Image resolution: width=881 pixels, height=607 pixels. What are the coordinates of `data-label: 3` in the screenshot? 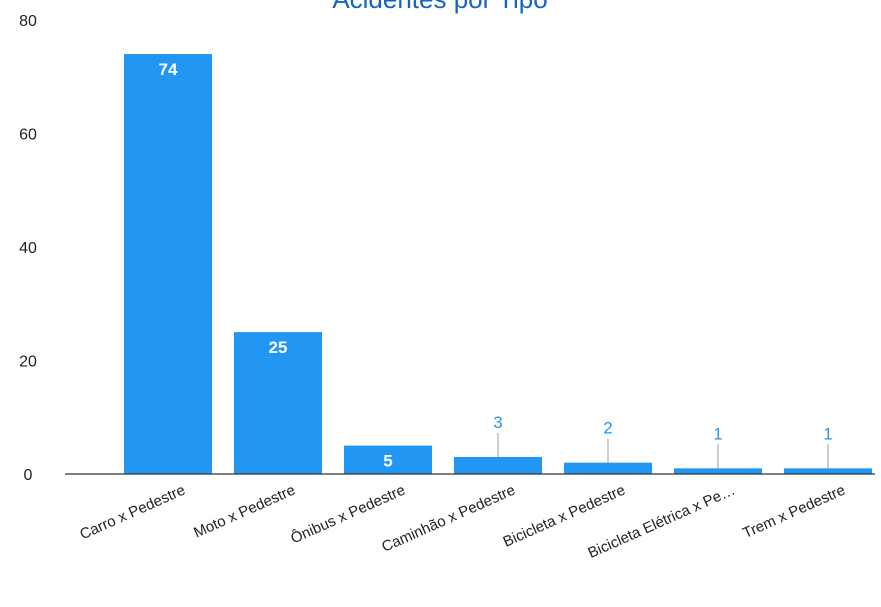 It's located at (497, 422).